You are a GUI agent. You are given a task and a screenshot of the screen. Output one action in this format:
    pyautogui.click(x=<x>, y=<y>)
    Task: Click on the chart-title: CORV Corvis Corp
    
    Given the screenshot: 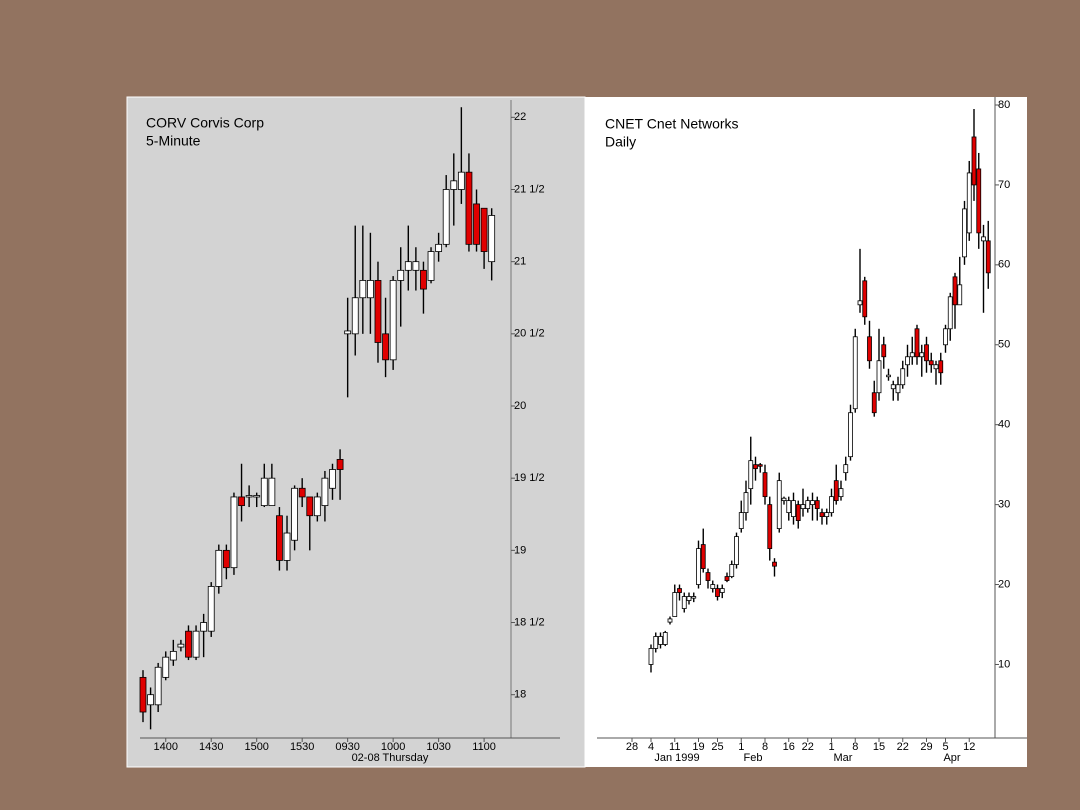 What is the action you would take?
    pyautogui.click(x=205, y=123)
    